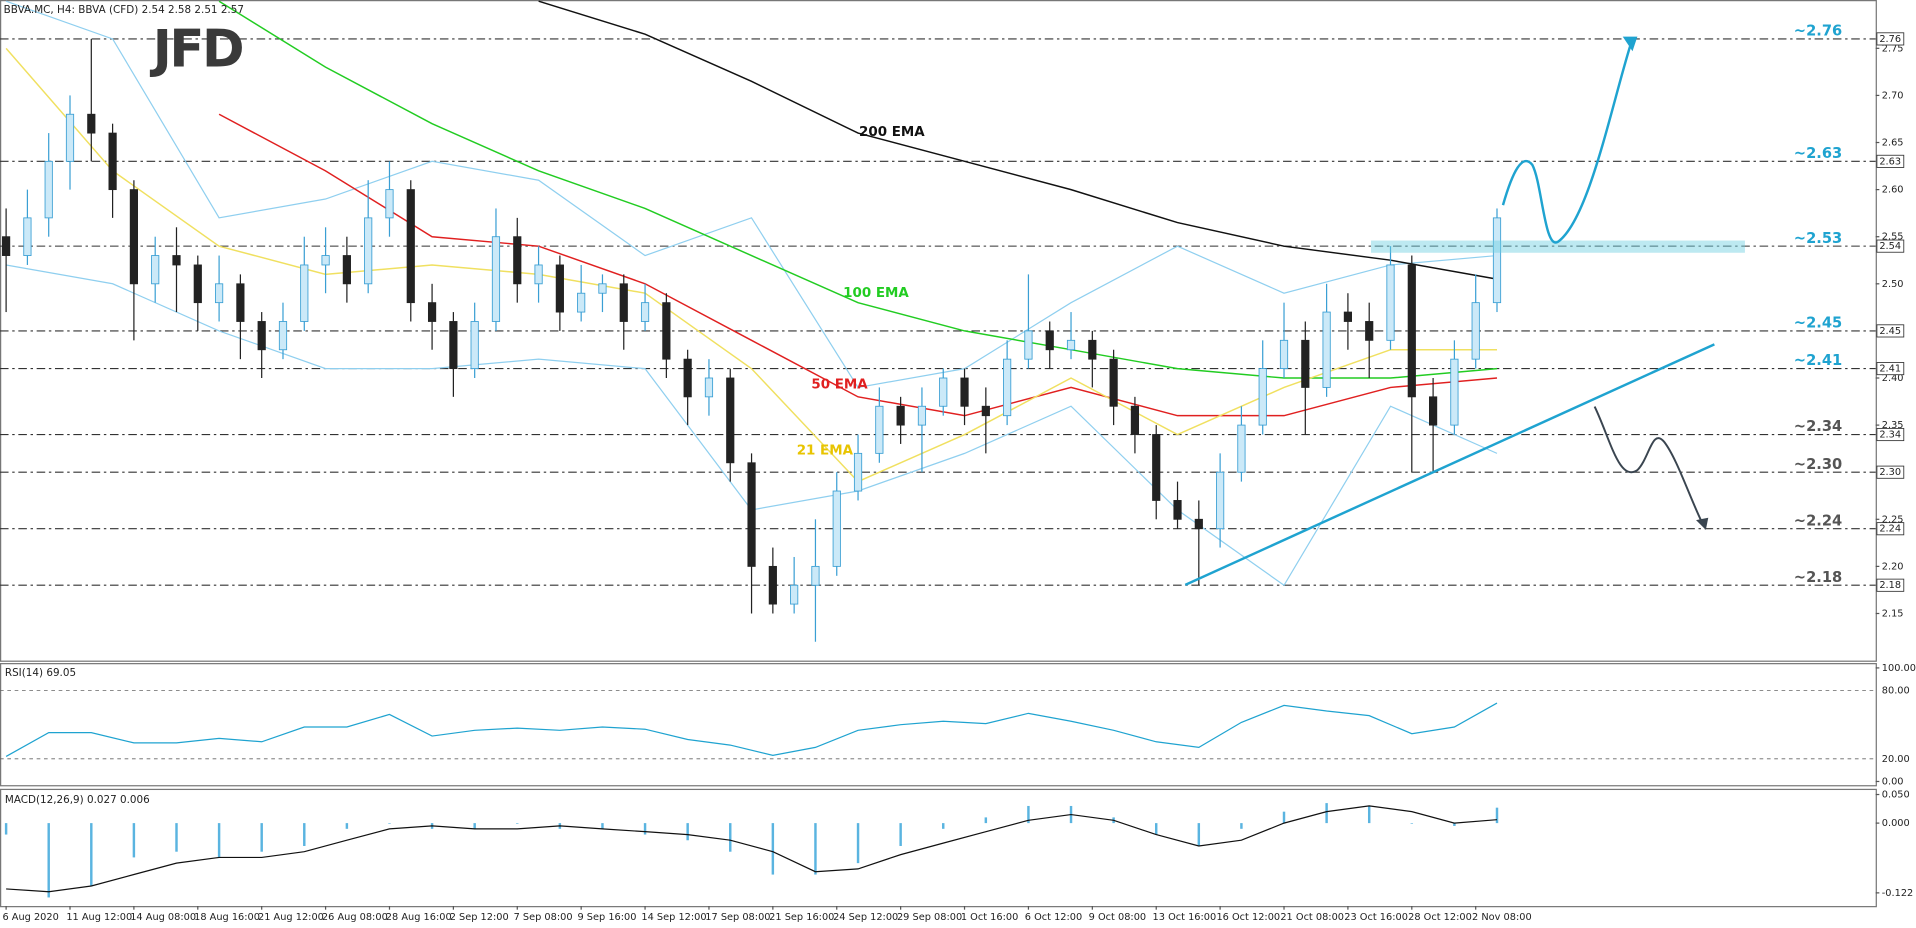  Describe the element at coordinates (865, 917) in the screenshot. I see `x-tick-label: 24 Sep 12:00` at that location.